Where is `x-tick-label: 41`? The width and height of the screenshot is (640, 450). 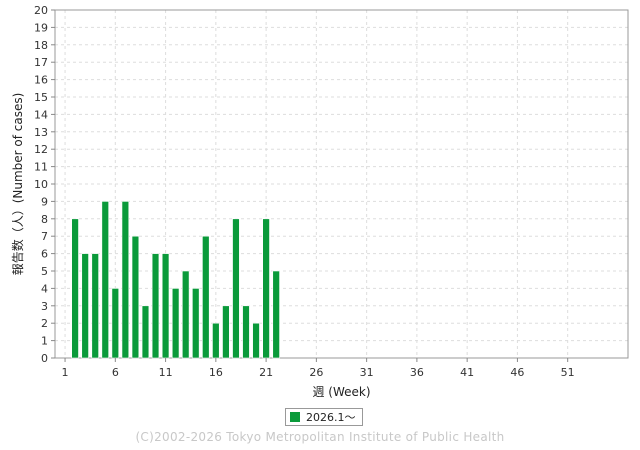
x-tick-label: 41 is located at coordinates (467, 372).